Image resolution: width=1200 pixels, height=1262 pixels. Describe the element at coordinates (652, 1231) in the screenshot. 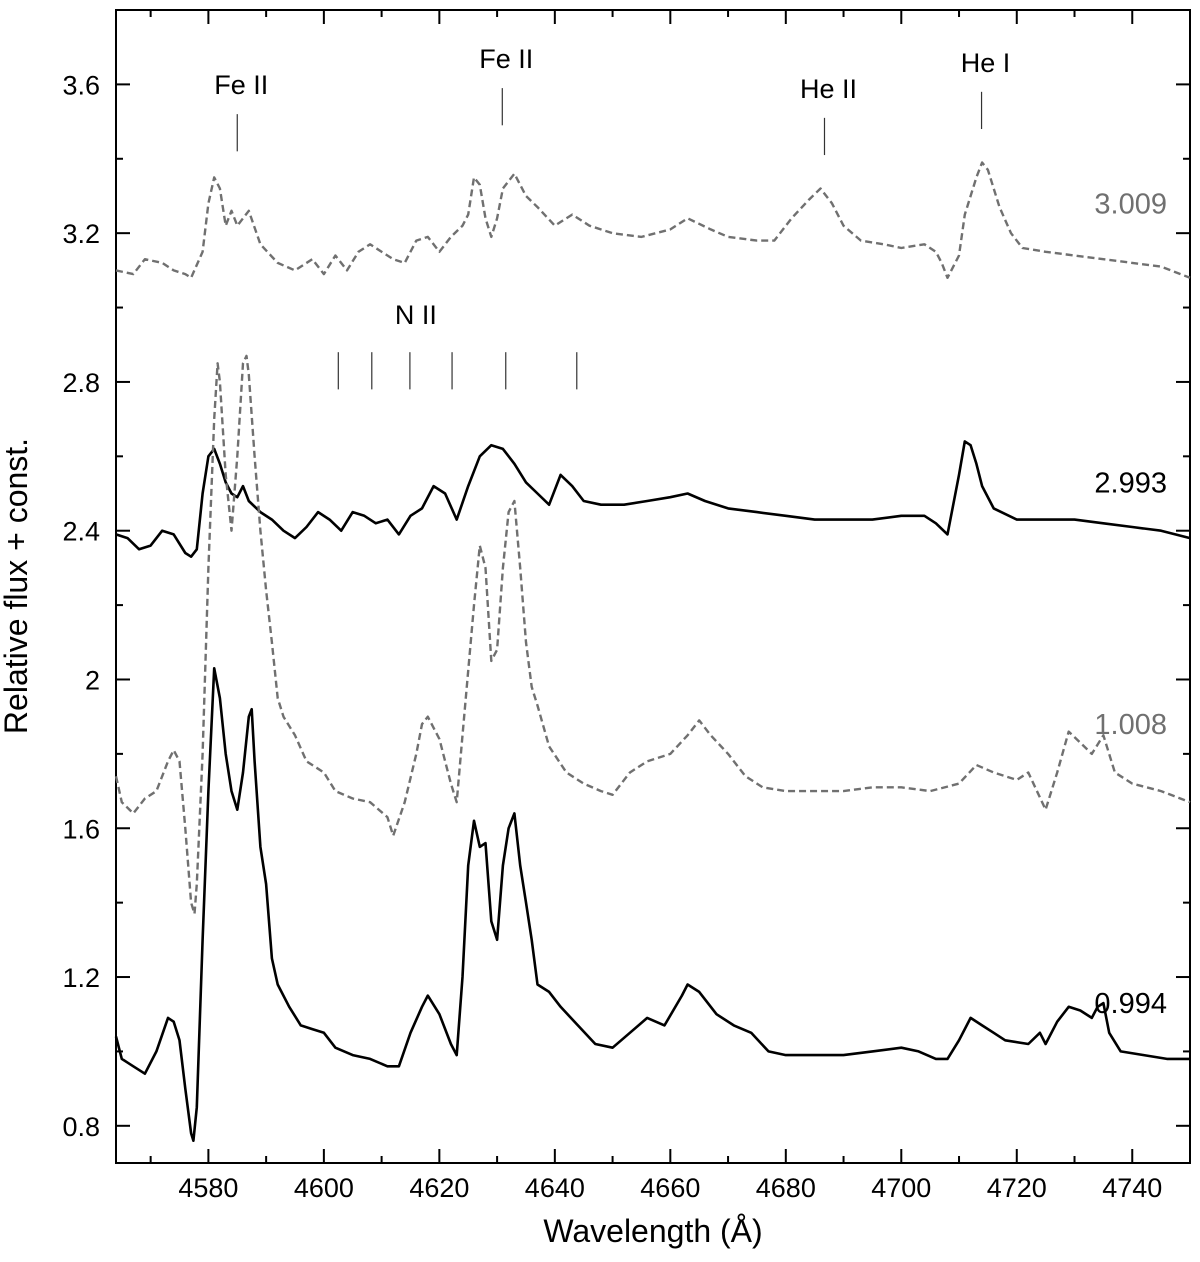

I see `x-axis-title: Wavelength (Å)` at that location.